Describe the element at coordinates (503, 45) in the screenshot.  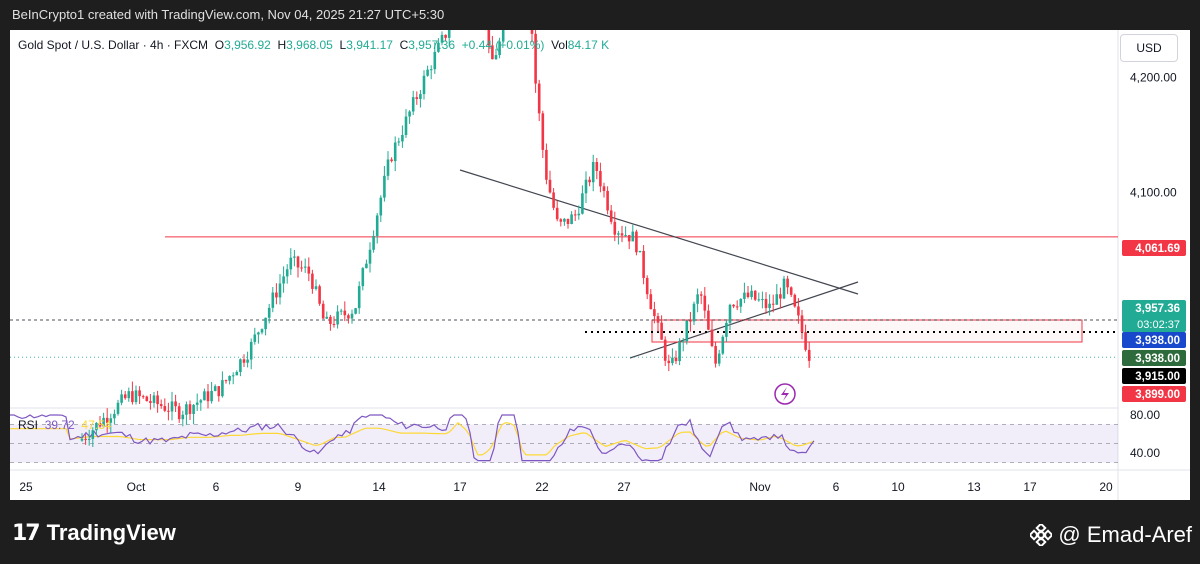
I see `change-value: +0.44 (+0.01%)` at that location.